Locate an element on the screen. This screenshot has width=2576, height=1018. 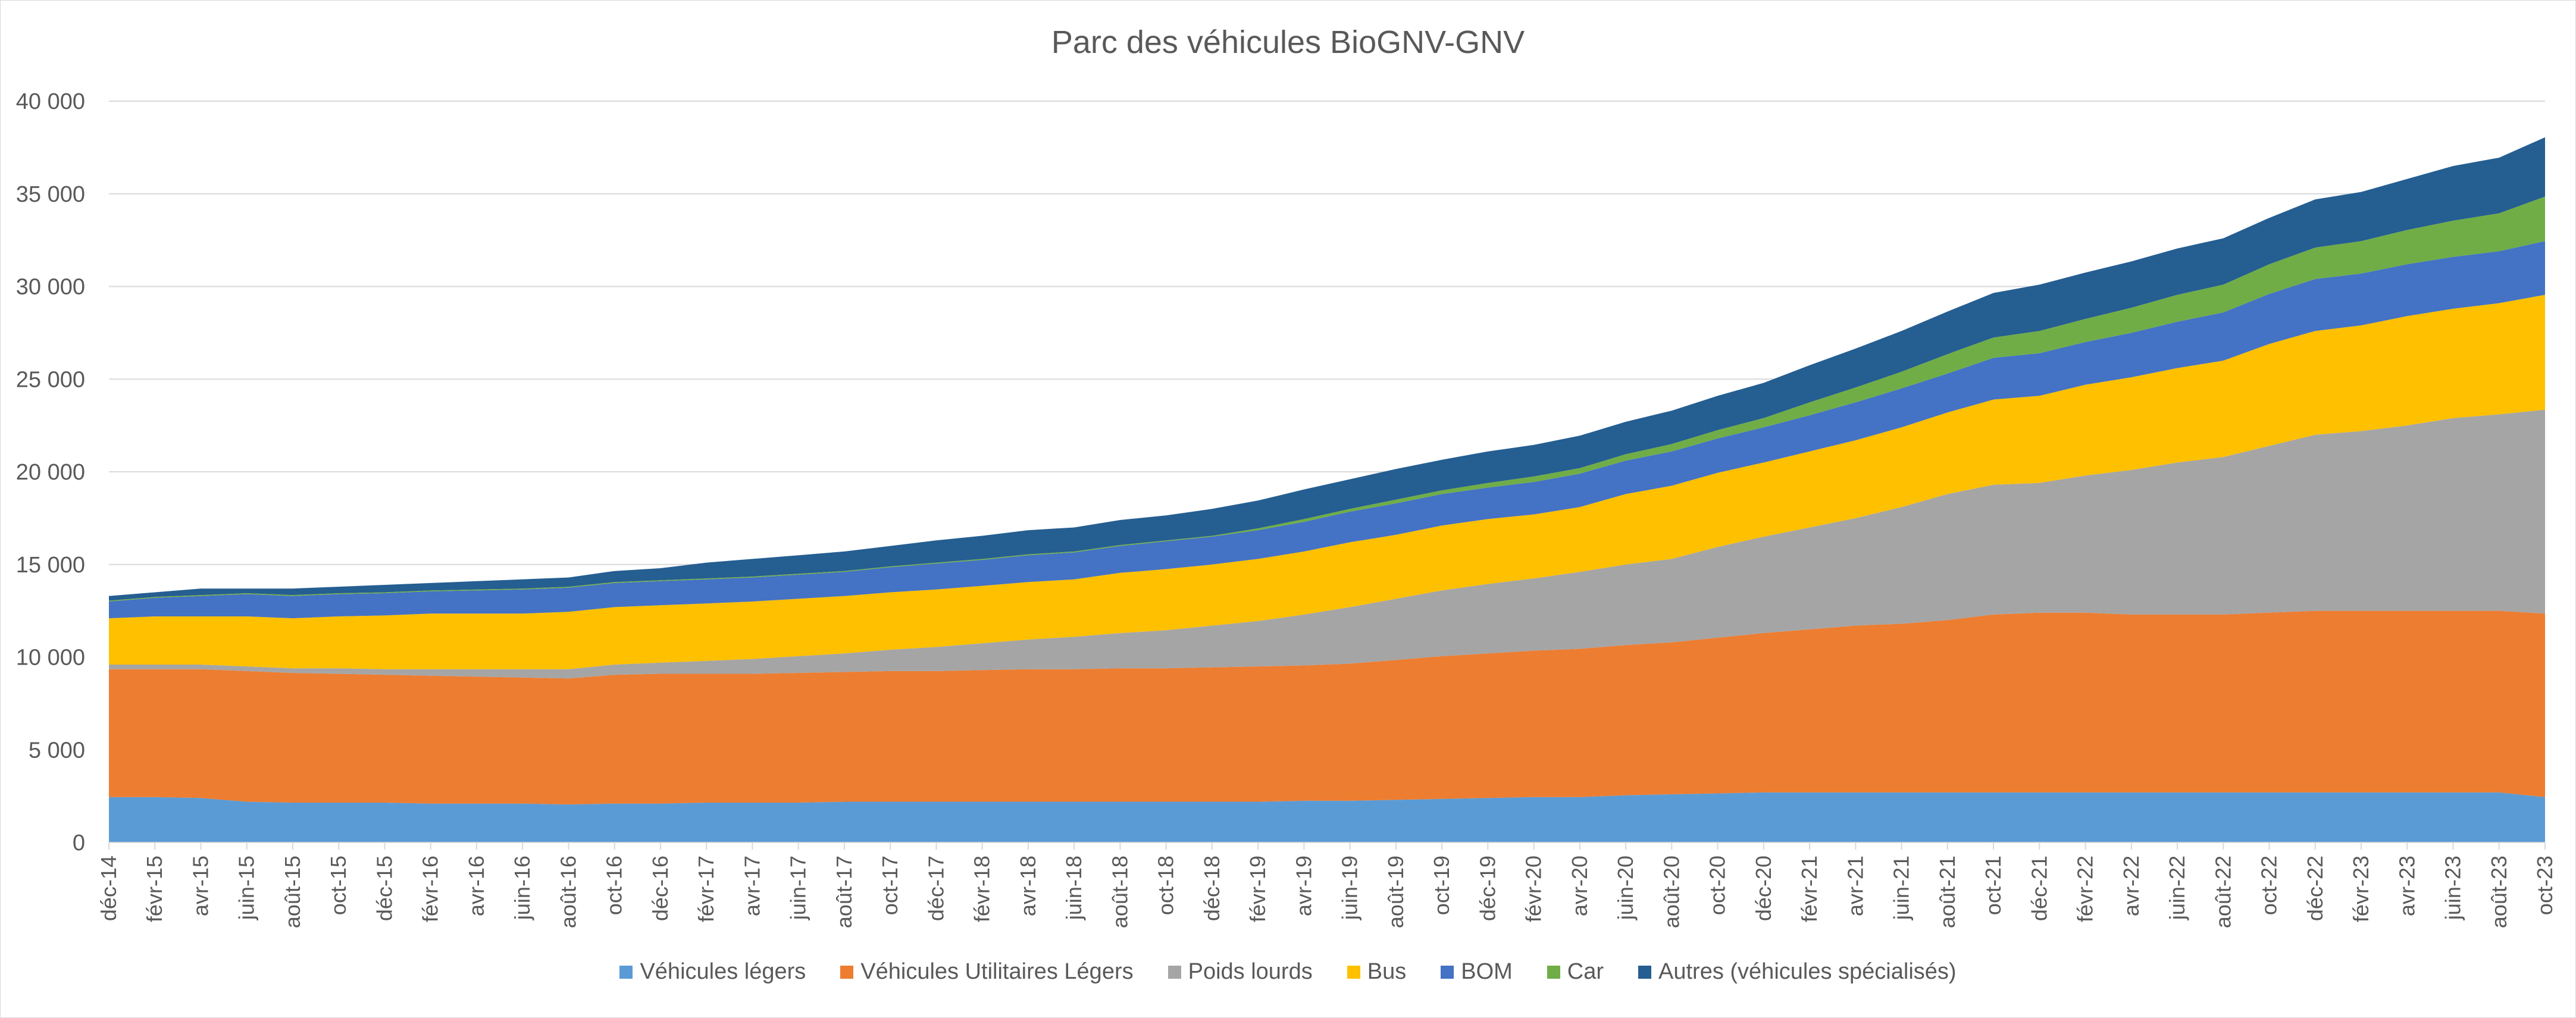
x-tick-label: oct-19 is located at coordinates (1441, 885).